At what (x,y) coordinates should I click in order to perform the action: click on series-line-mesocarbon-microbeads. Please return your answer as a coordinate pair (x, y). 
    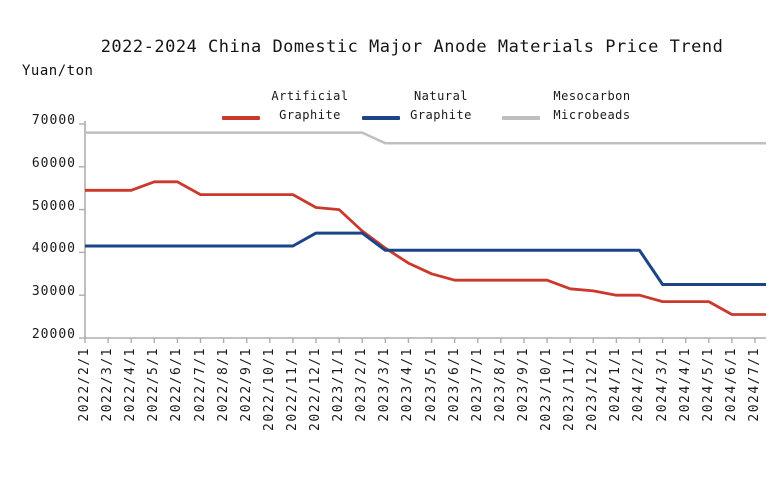
    Looking at the image, I should click on (425, 138).